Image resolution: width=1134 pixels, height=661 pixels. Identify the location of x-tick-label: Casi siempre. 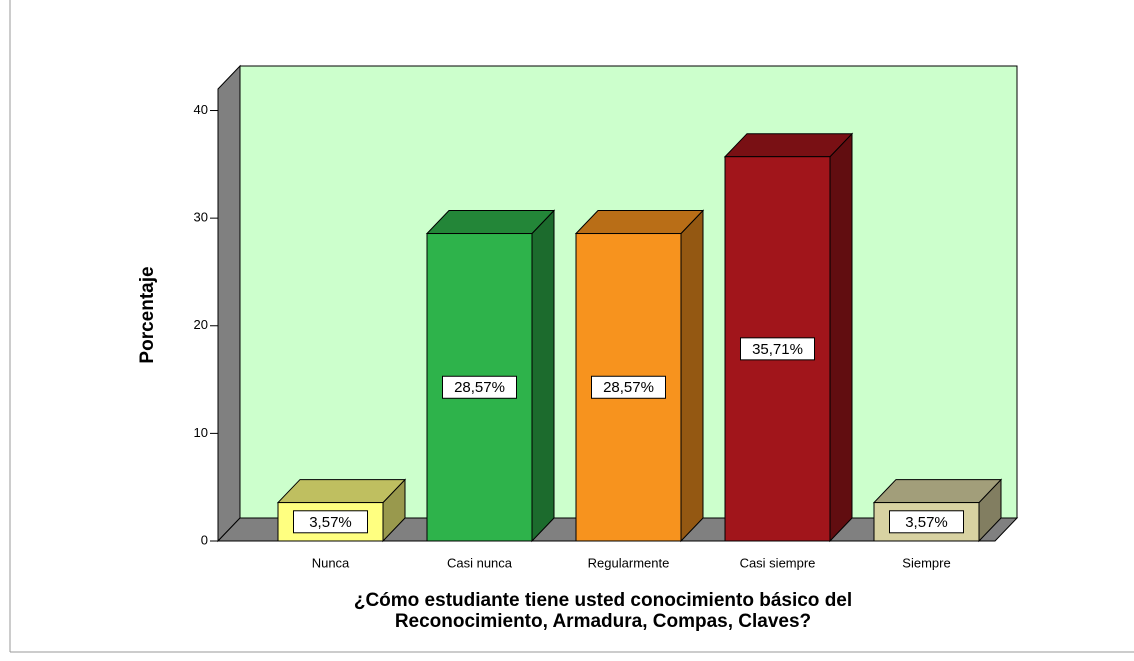
(778, 562).